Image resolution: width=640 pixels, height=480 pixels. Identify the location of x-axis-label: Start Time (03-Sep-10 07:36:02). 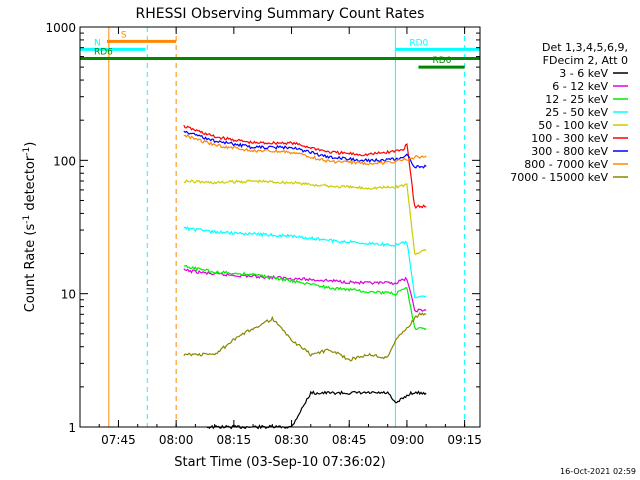
(279, 462).